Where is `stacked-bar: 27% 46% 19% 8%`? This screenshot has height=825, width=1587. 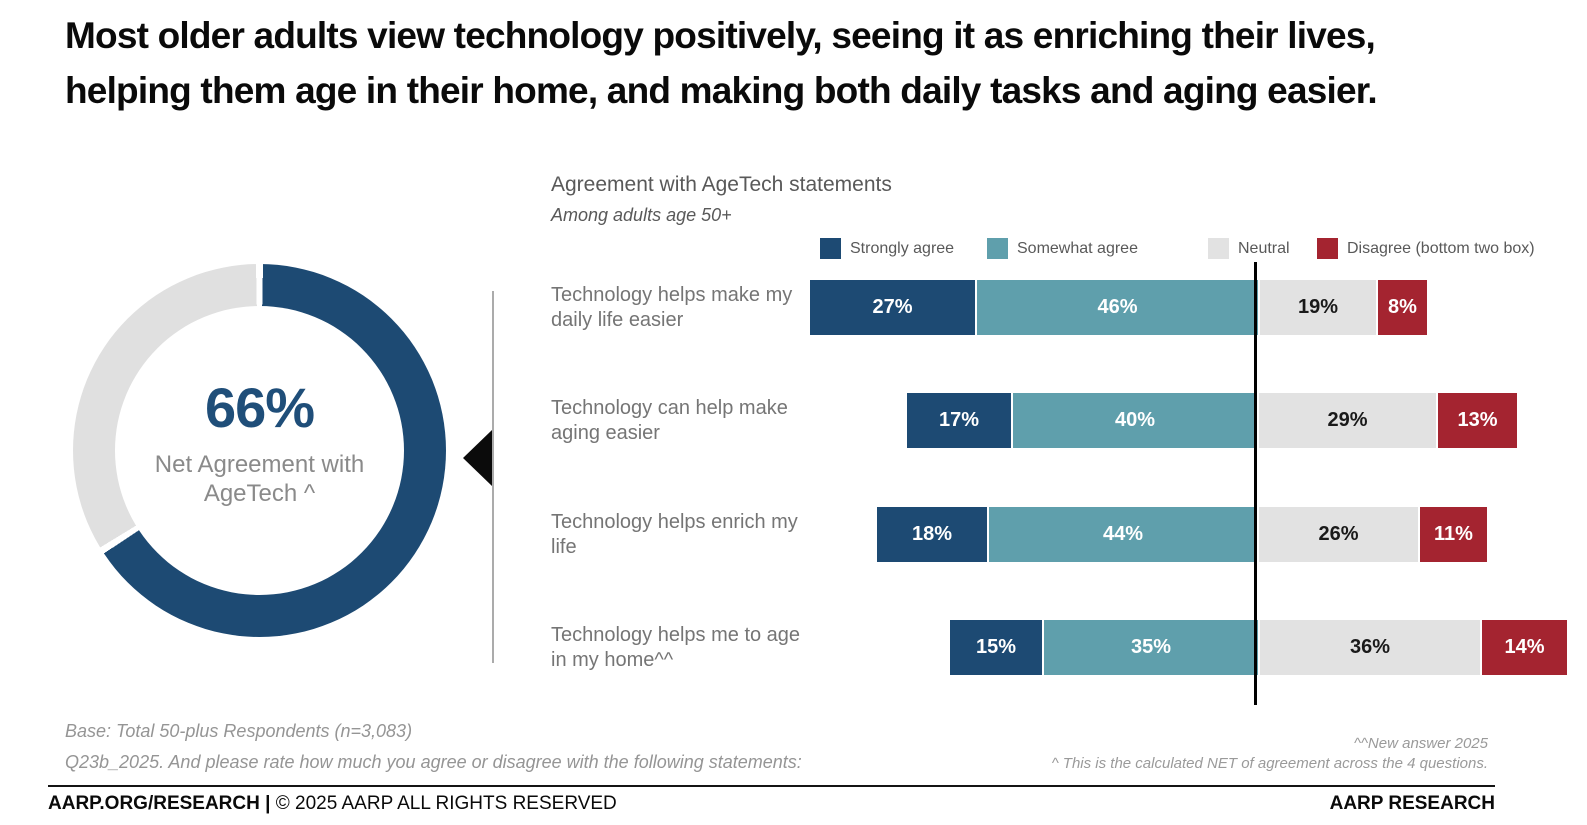
stacked-bar: 27% 46% 19% 8% is located at coordinates (1118, 307).